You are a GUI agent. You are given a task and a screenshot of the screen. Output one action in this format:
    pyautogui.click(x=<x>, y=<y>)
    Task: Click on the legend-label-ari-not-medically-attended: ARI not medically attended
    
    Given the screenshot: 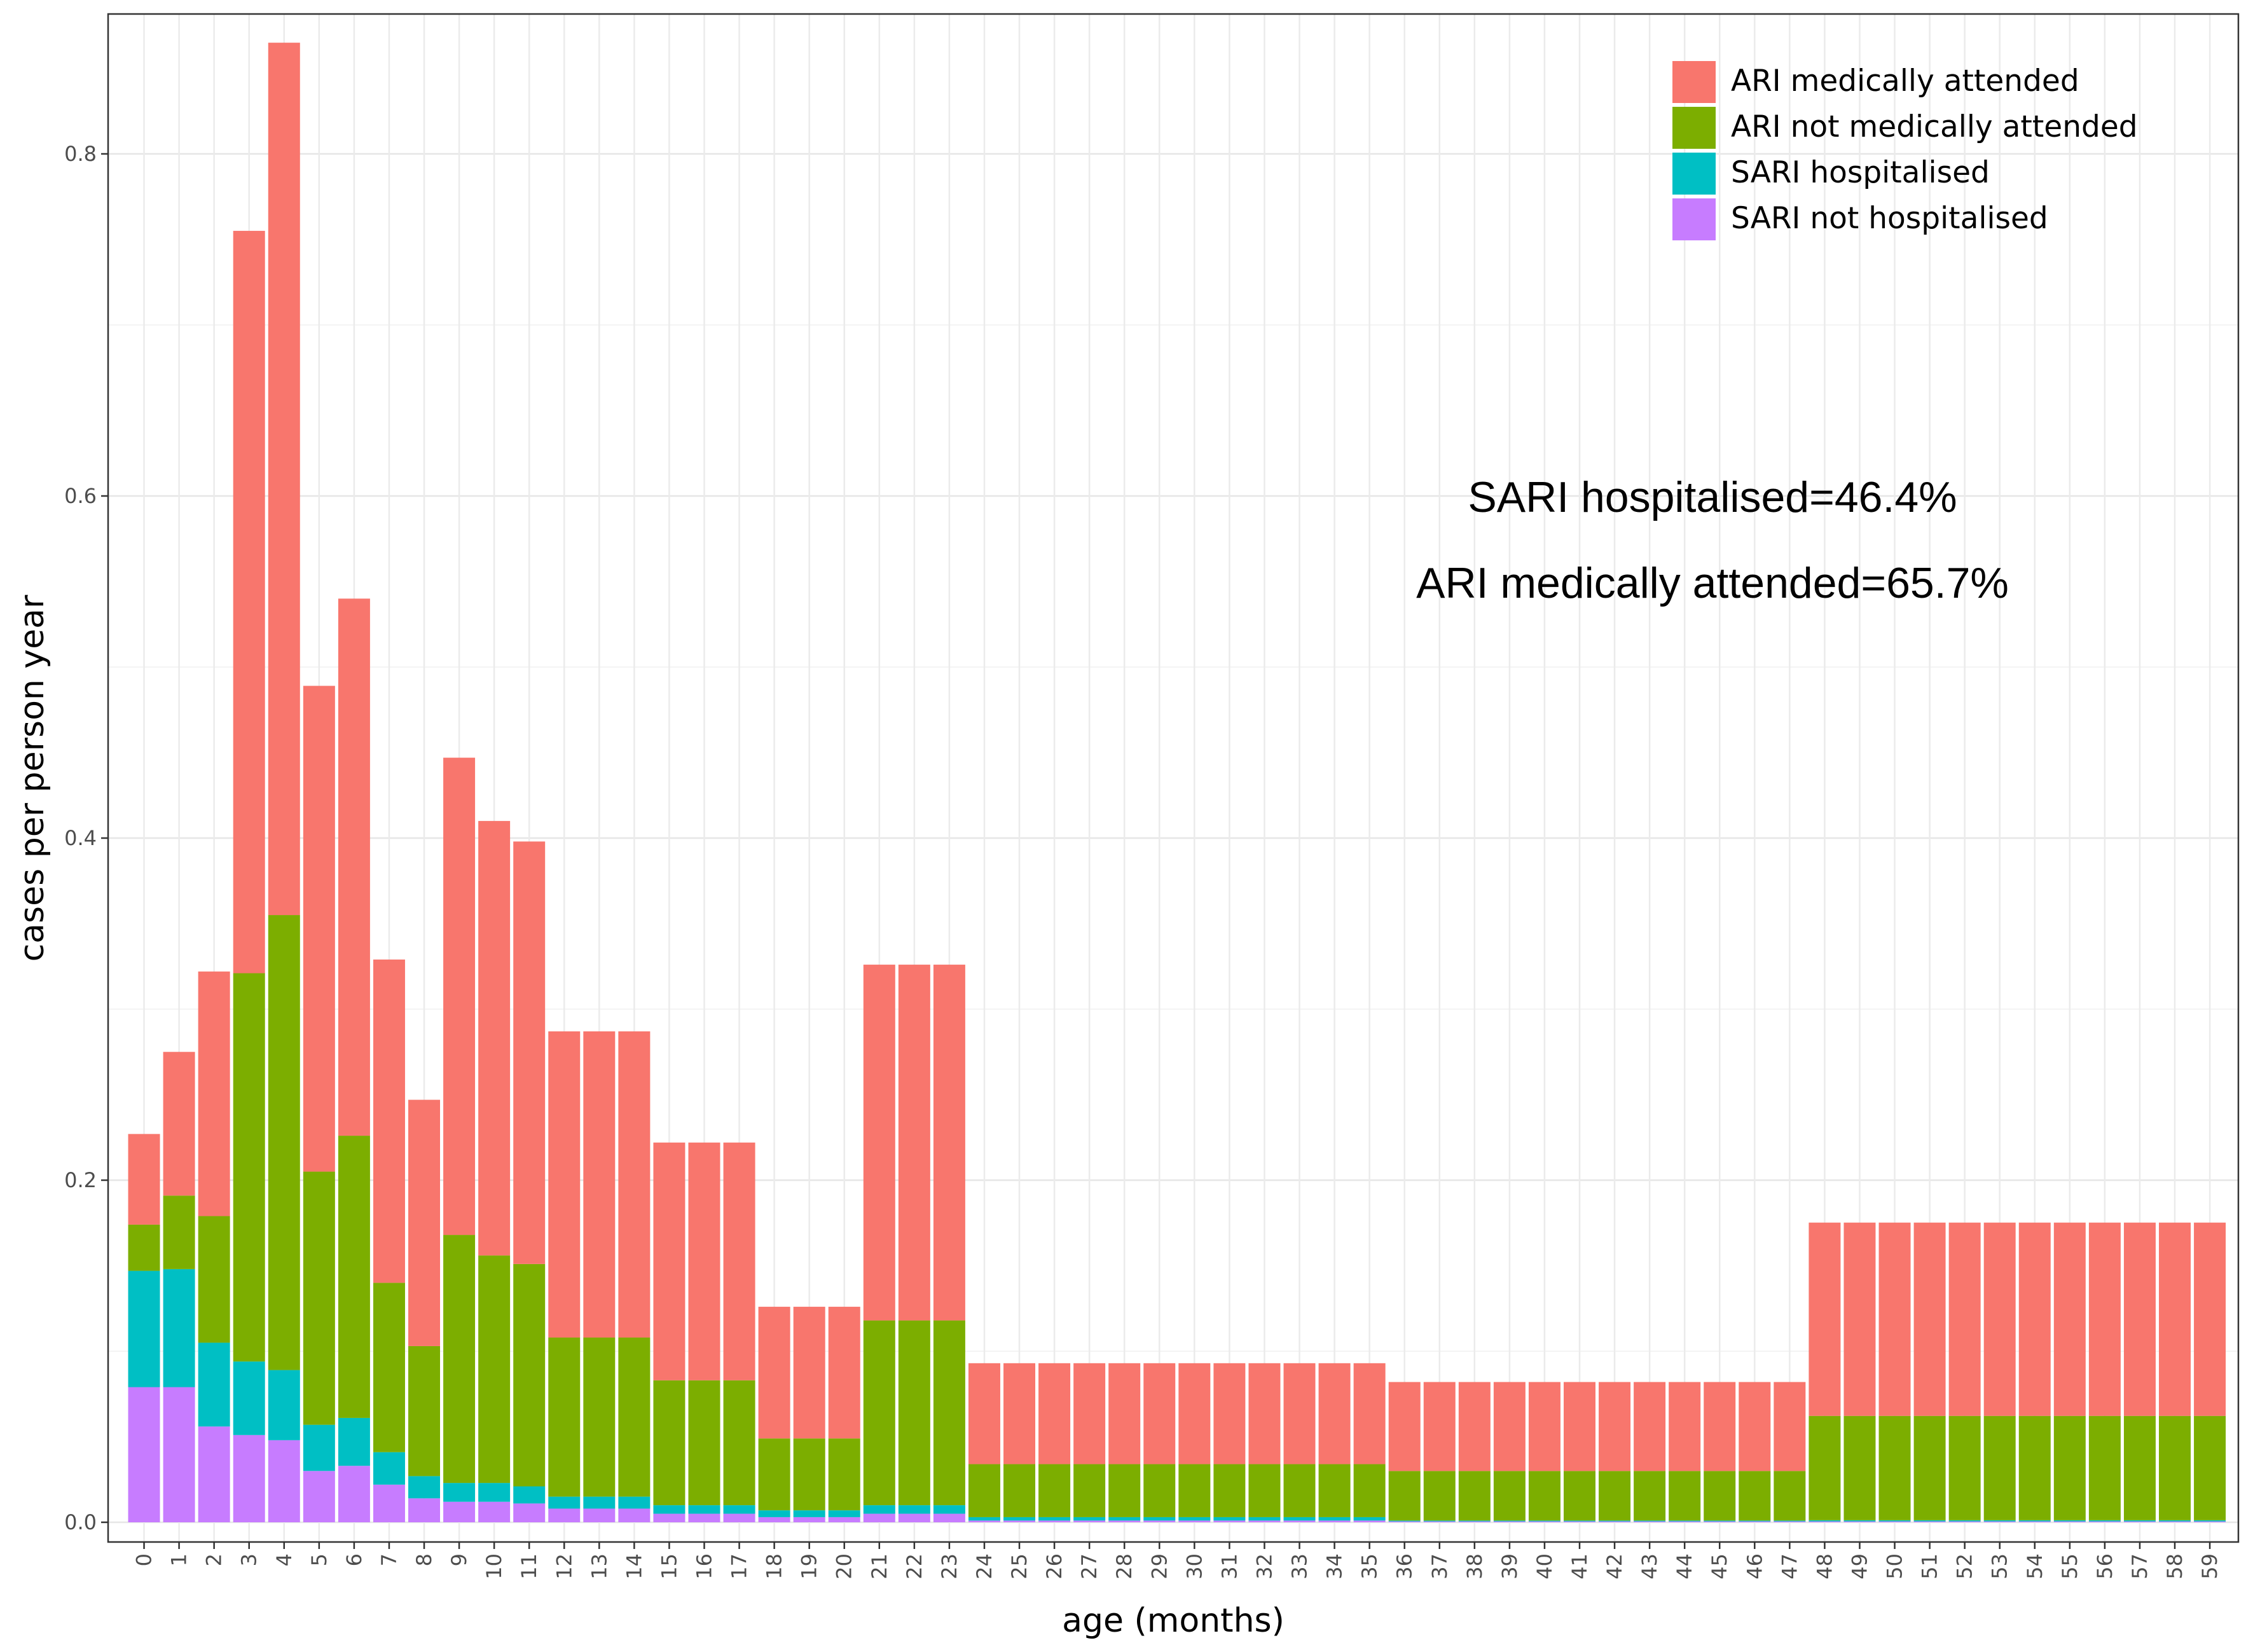 What is the action you would take?
    pyautogui.click(x=1934, y=126)
    